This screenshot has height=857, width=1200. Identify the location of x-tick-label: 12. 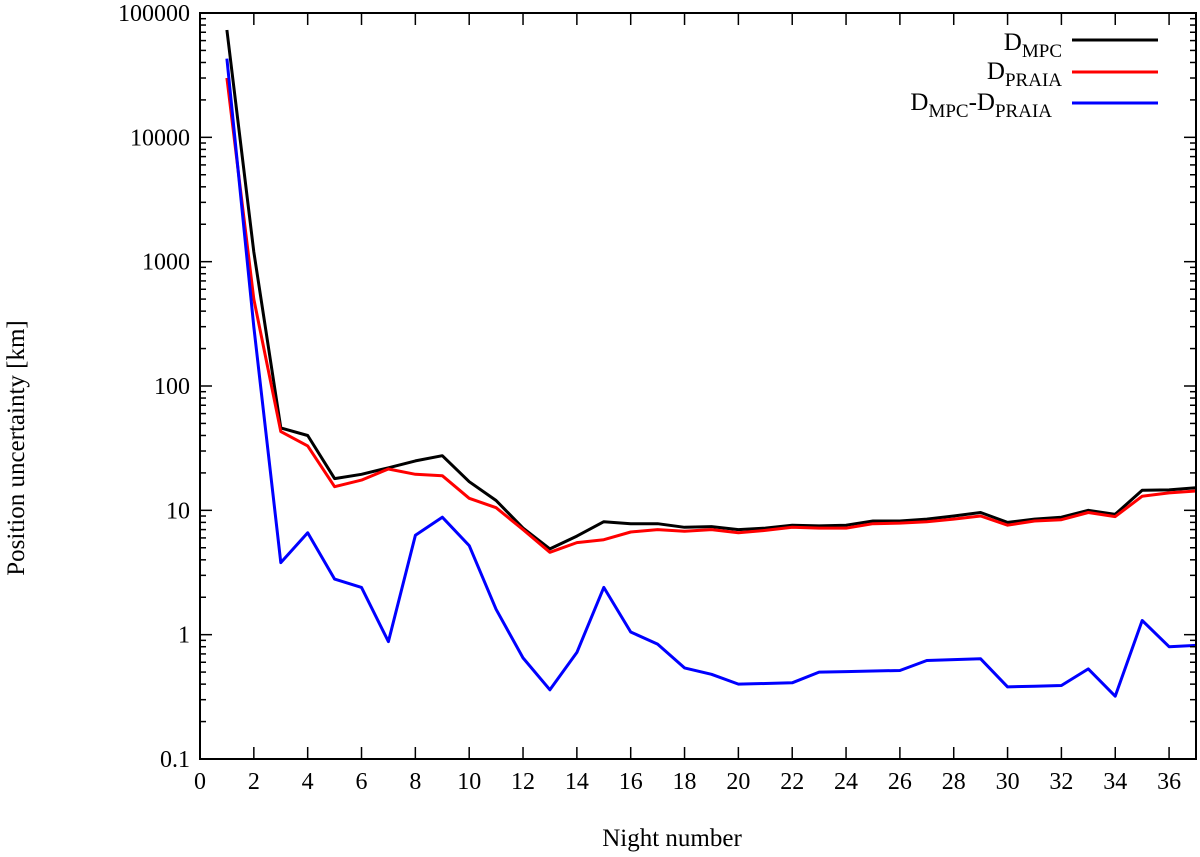
(523, 782).